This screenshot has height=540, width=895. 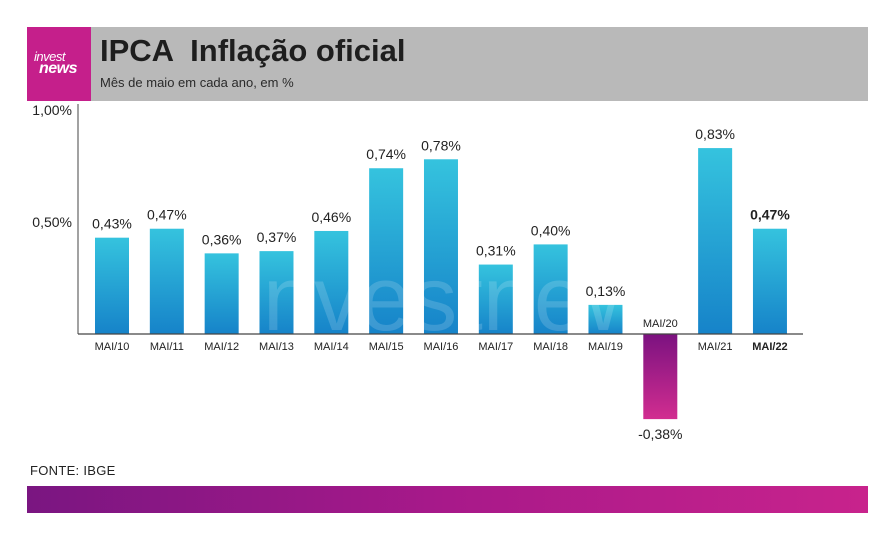 I want to click on data-label: 0,74%, so click(x=386, y=154).